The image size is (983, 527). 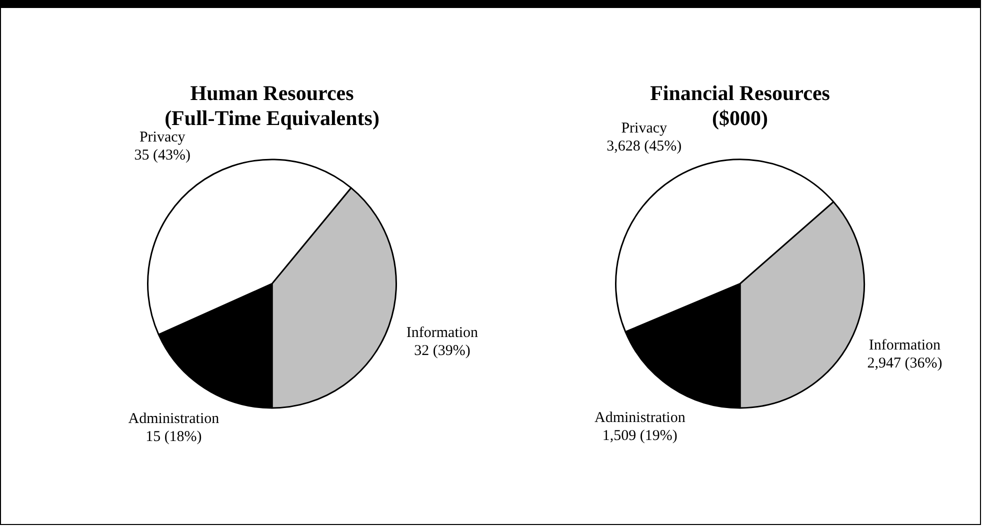 What do you see at coordinates (174, 437) in the screenshot?
I see `data-label: 15 (18%)` at bounding box center [174, 437].